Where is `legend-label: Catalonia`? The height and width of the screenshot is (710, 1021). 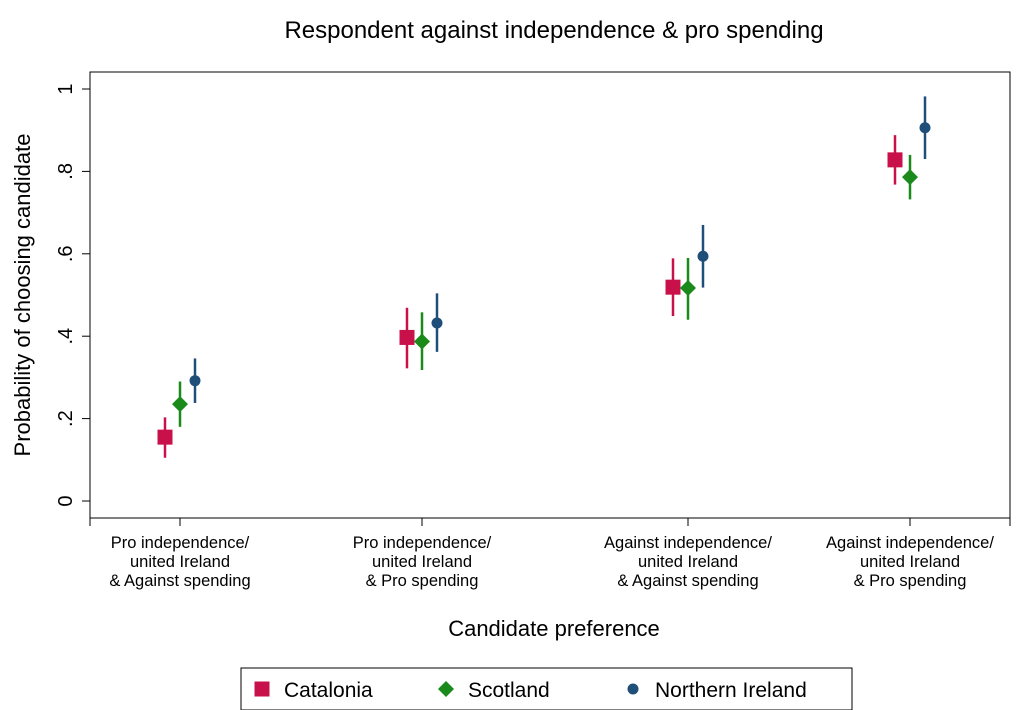
legend-label: Catalonia is located at coordinates (328, 690).